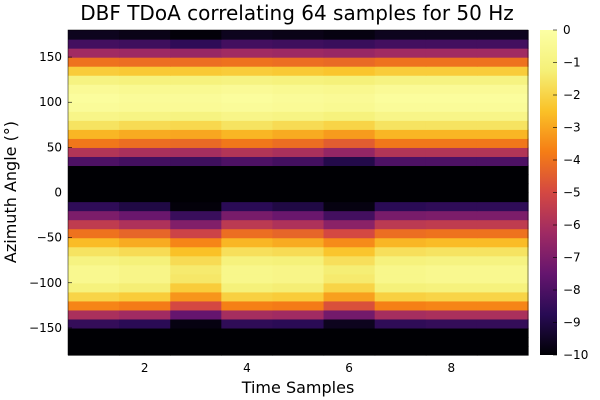  Describe the element at coordinates (10, 192) in the screenshot. I see `y-axis-label: Azimuth Angle (°)` at that location.